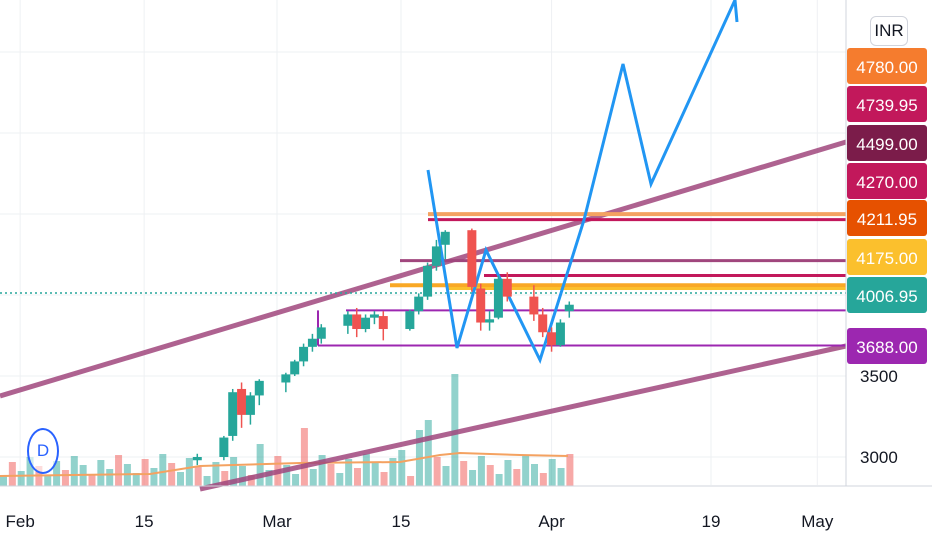 The height and width of the screenshot is (550, 932). I want to click on volume-bars, so click(287, 430).